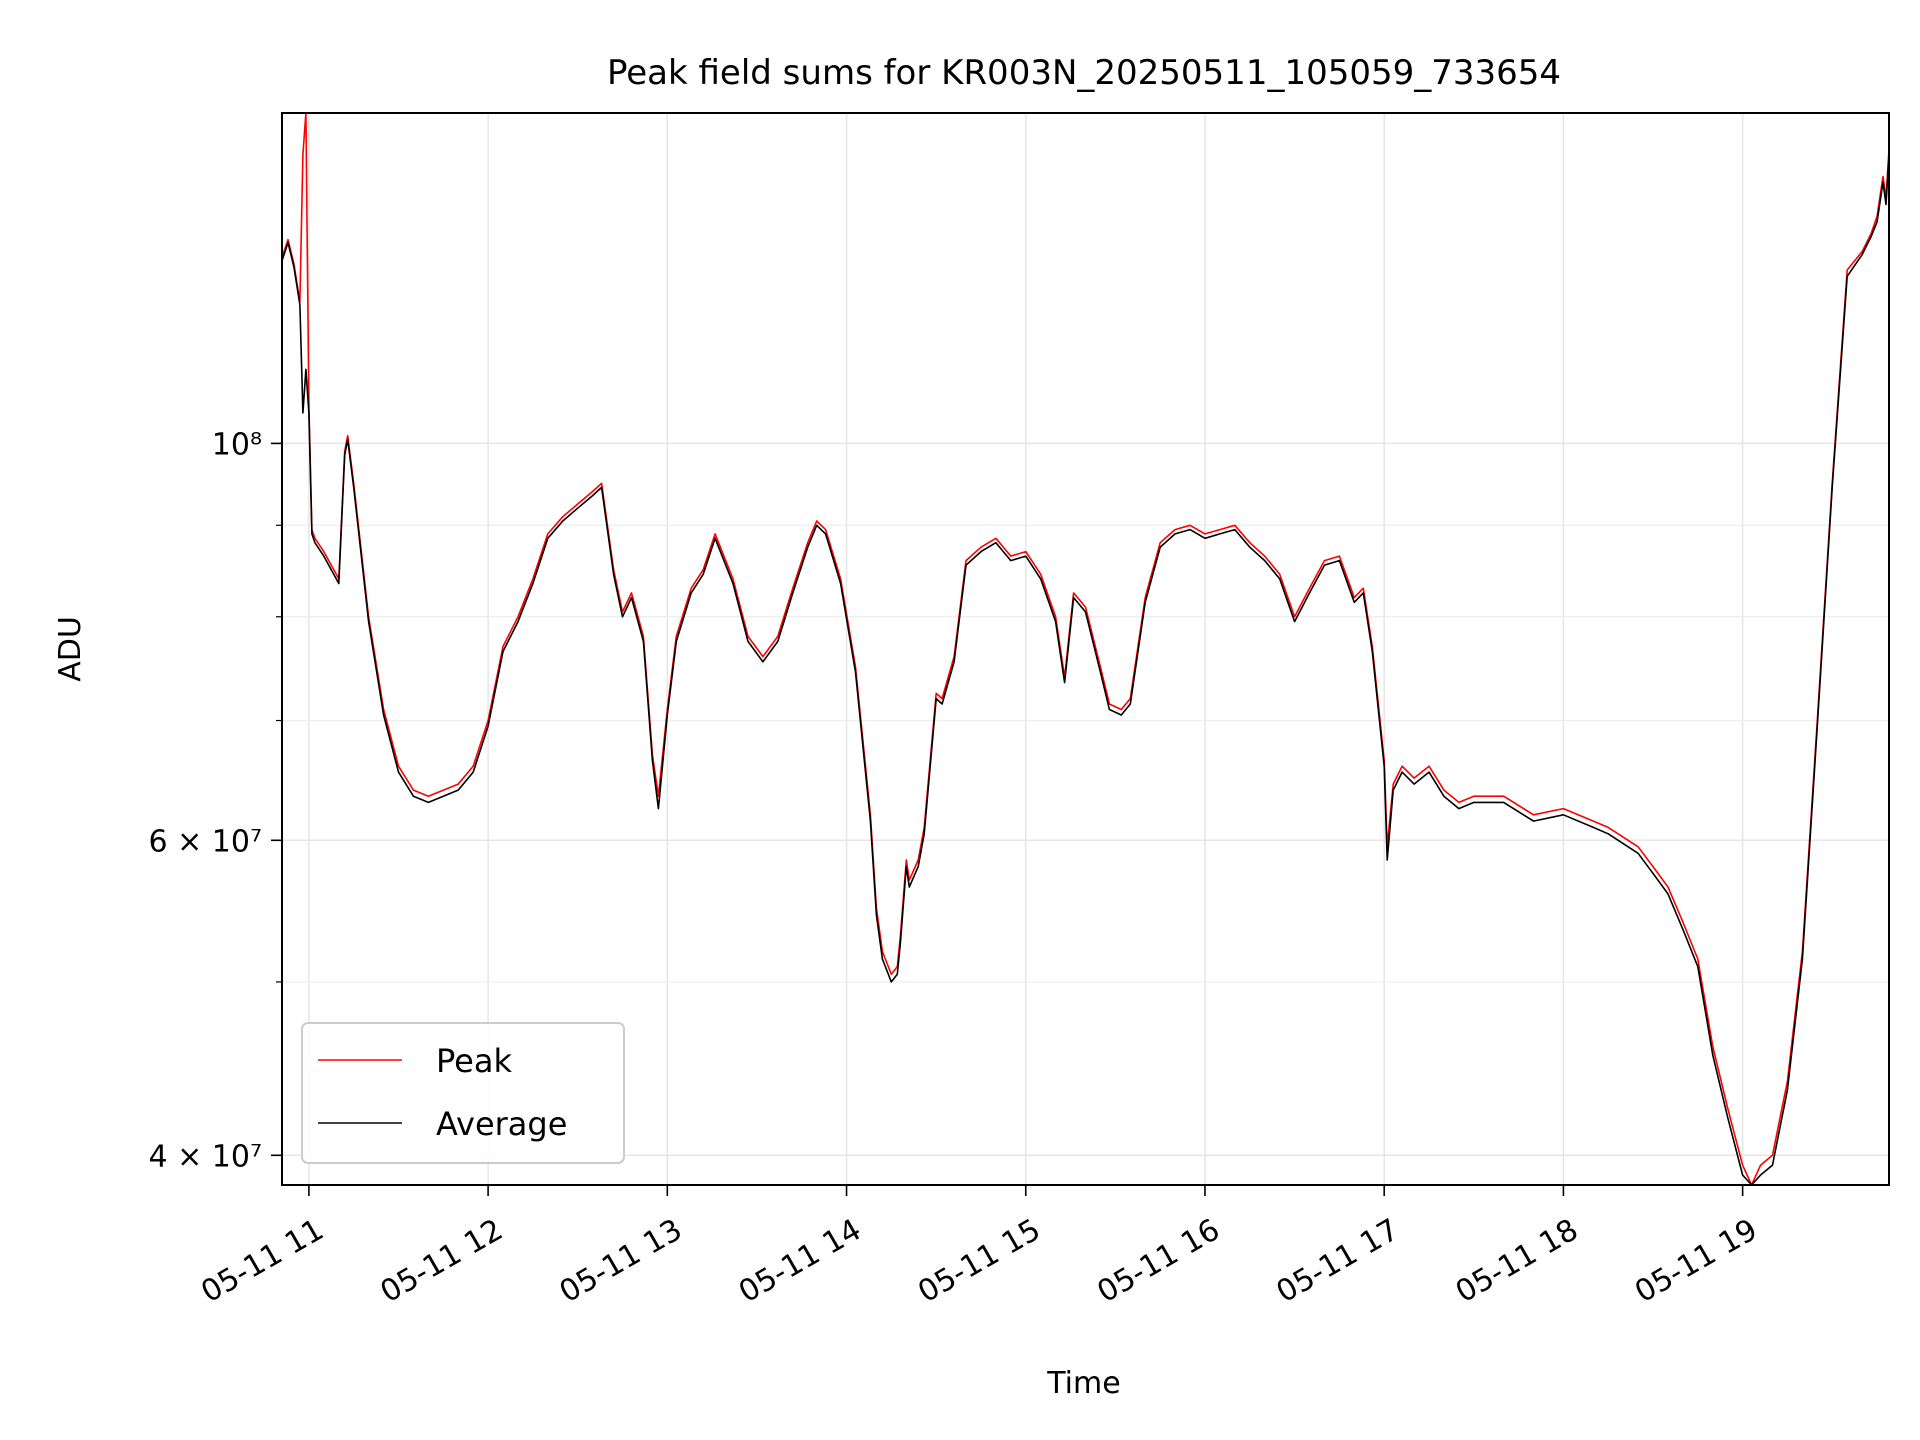  I want to click on y-tick-label: 4 × 10⁷, so click(206, 1156).